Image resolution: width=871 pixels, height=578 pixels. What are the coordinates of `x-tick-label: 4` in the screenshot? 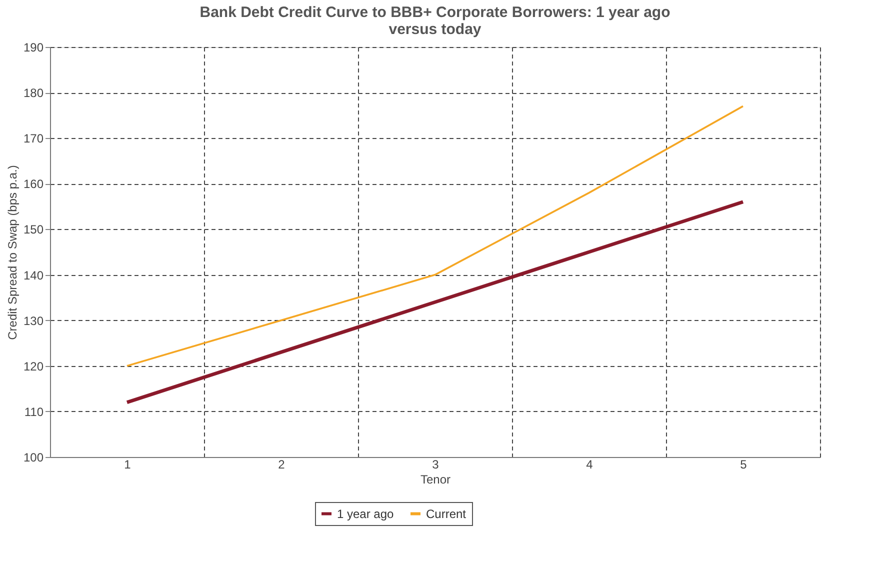 It's located at (590, 465).